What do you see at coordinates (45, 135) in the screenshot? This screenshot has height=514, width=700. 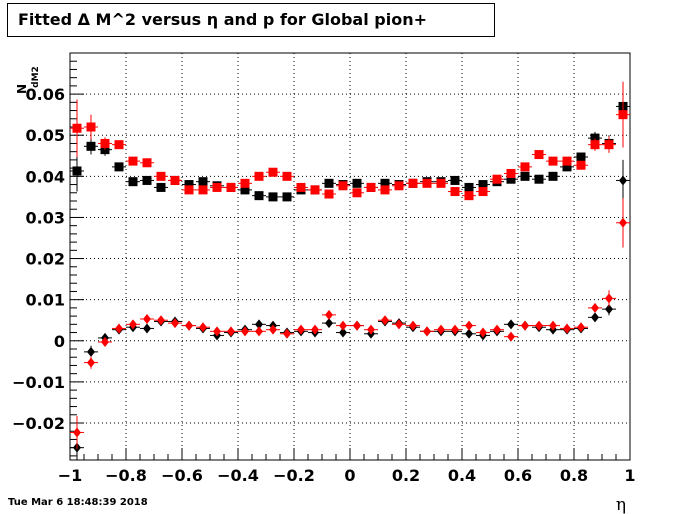 I see `y-tick-label: 0.05` at bounding box center [45, 135].